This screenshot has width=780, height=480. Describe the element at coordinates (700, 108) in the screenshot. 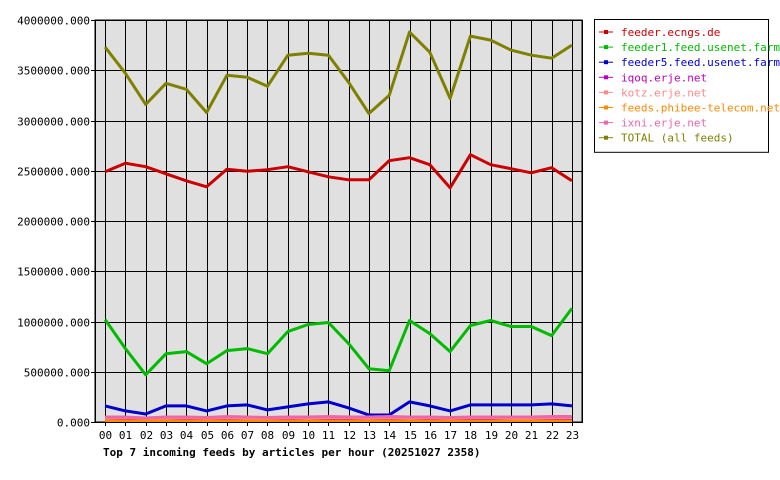

I see `legend-label: feeds.phibee-telecom.net` at that location.